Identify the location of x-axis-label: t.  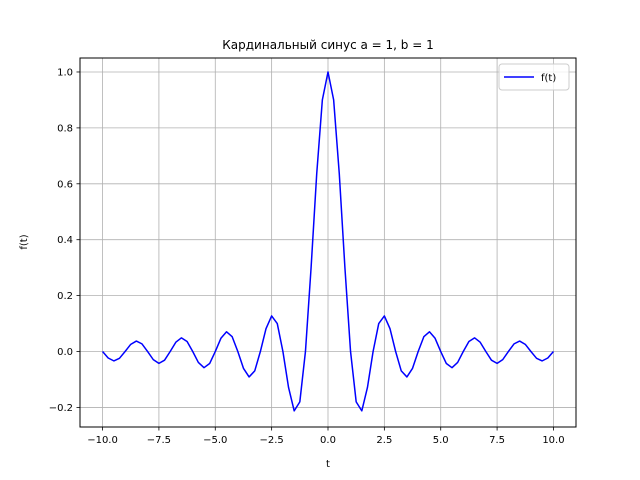
(328, 464).